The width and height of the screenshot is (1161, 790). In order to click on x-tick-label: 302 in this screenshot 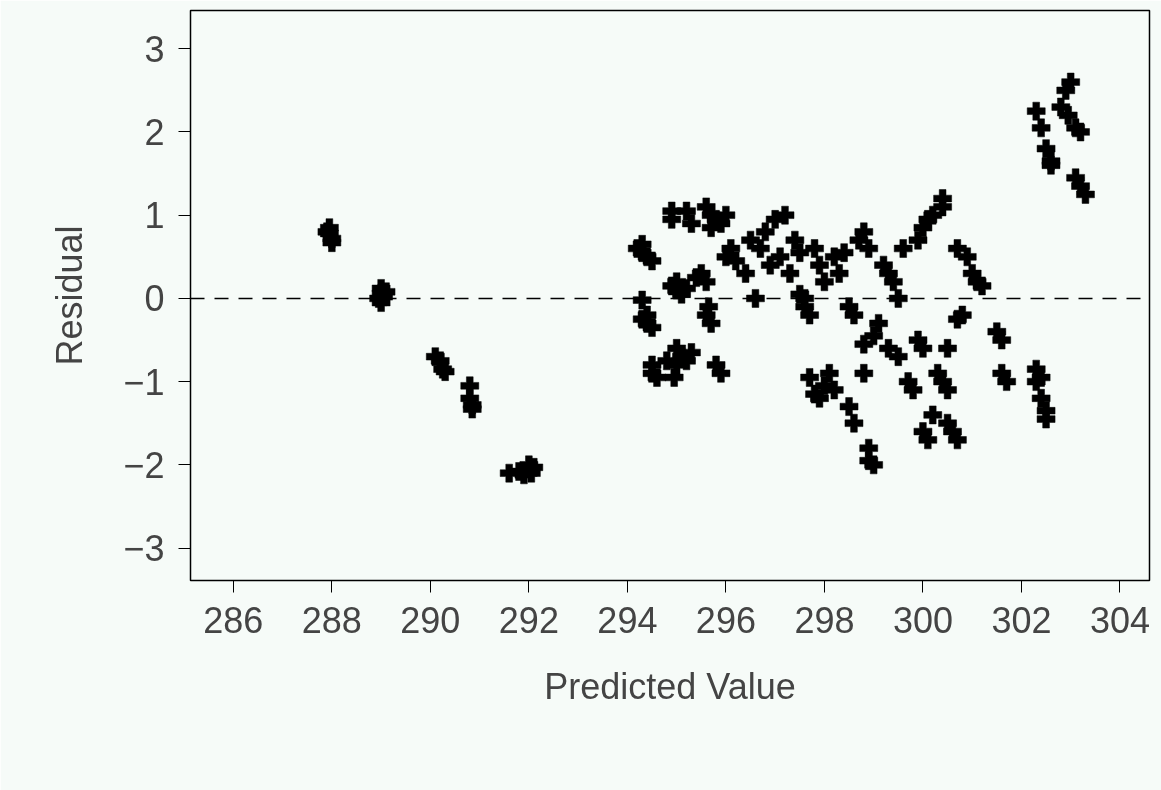, I will do `click(1021, 620)`.